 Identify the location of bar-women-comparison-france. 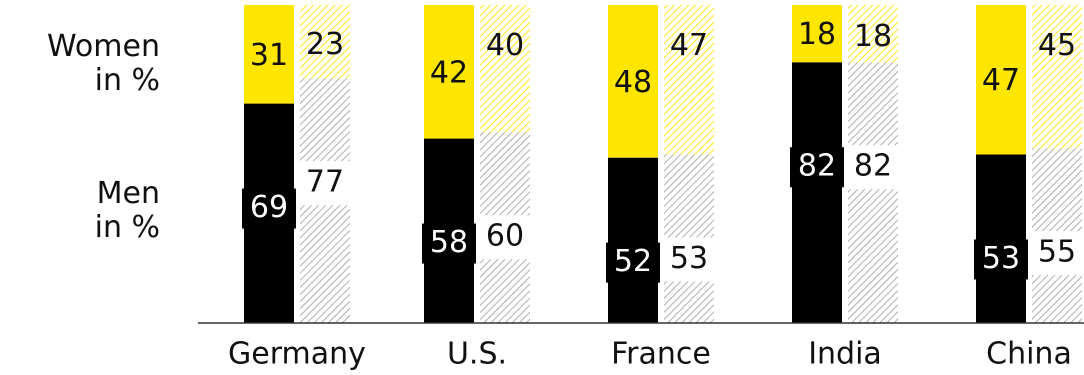
(689, 80).